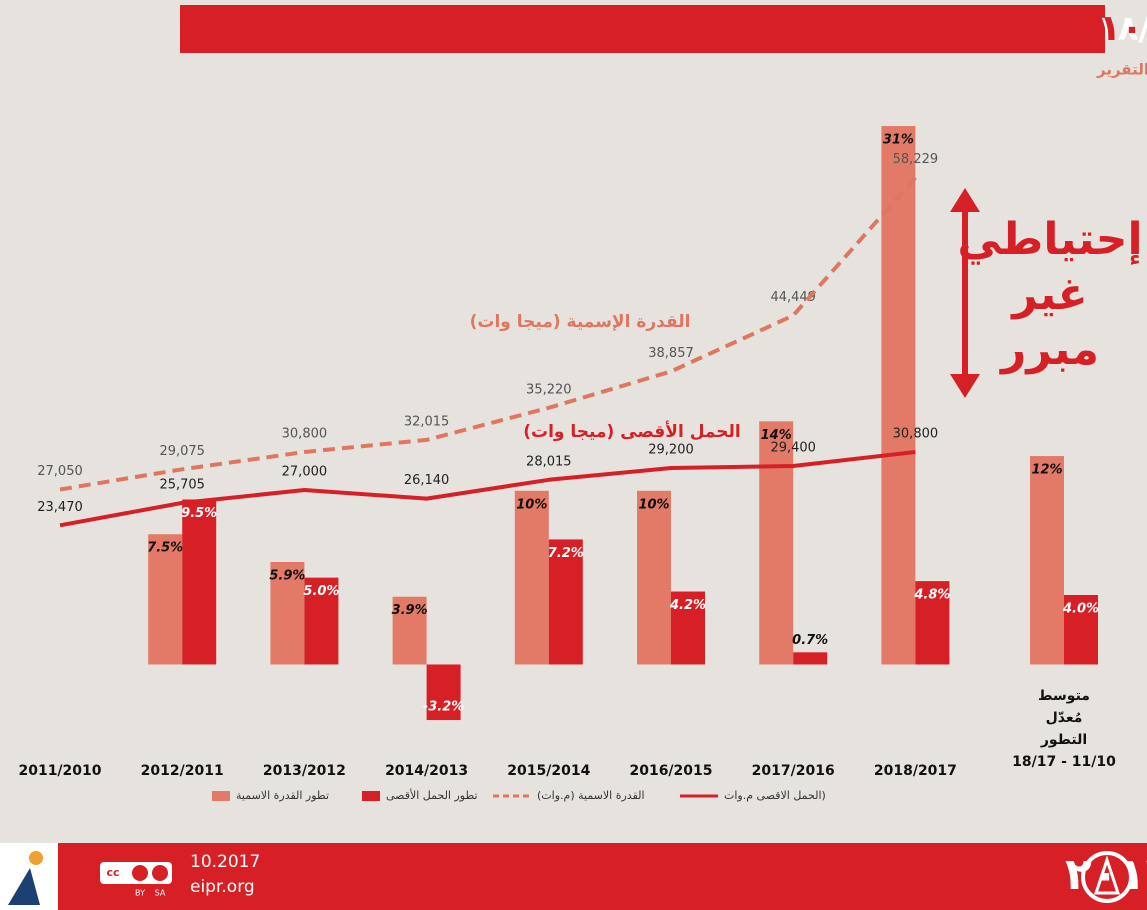 Image resolution: width=1147 pixels, height=910 pixels. I want to click on data-label: 35,220, so click(549, 389).